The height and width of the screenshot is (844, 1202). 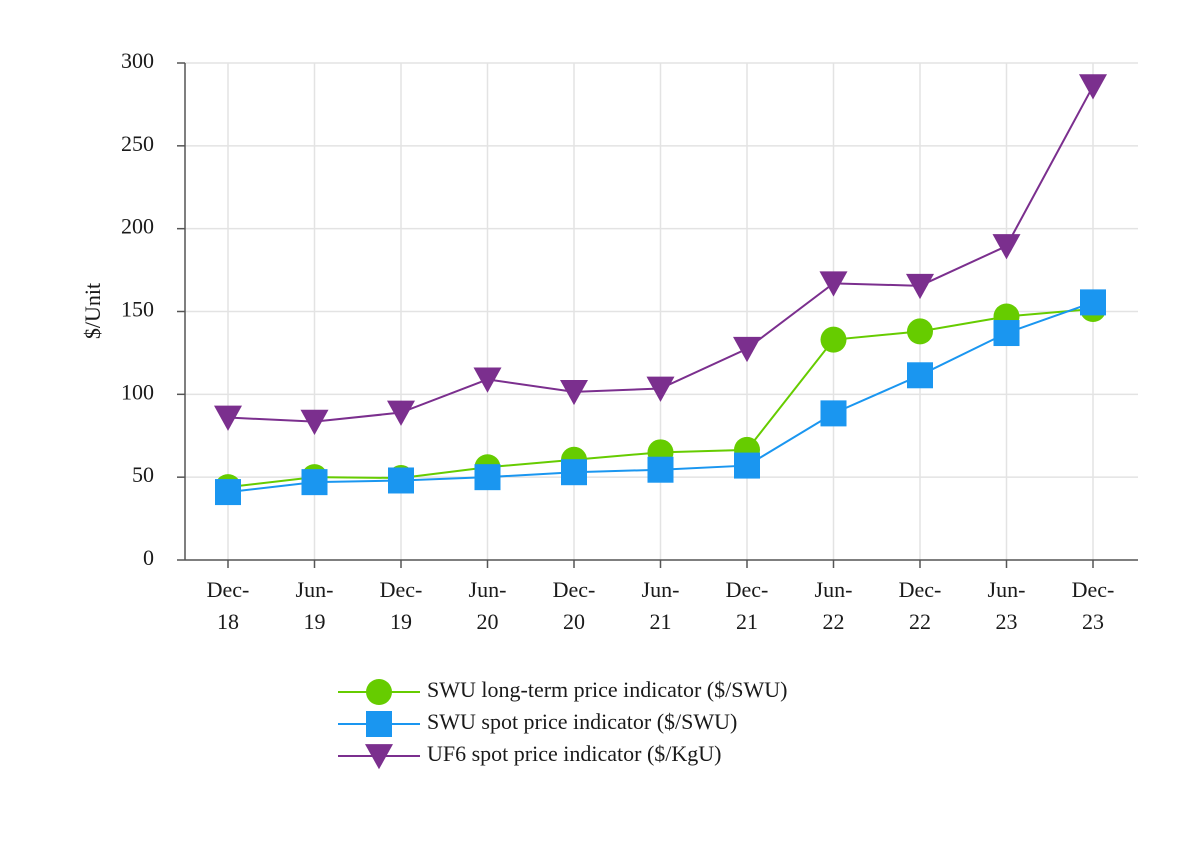 I want to click on y-tick-labels: 0 50 100 150 200 250 300, so click(x=153, y=309).